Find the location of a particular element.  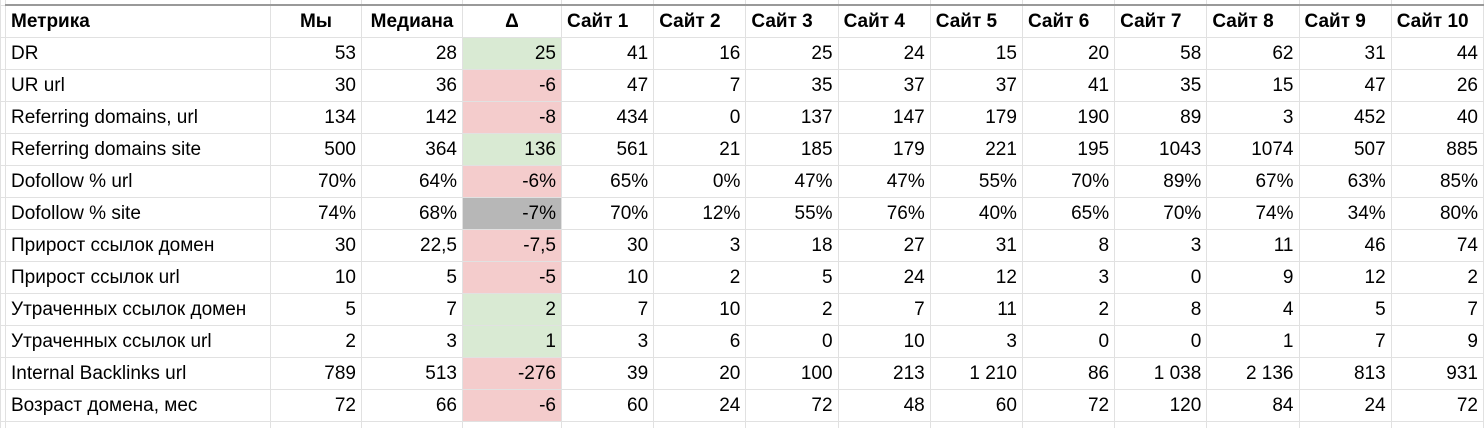

metric-cell: Dofollow % url is located at coordinates (138, 181).